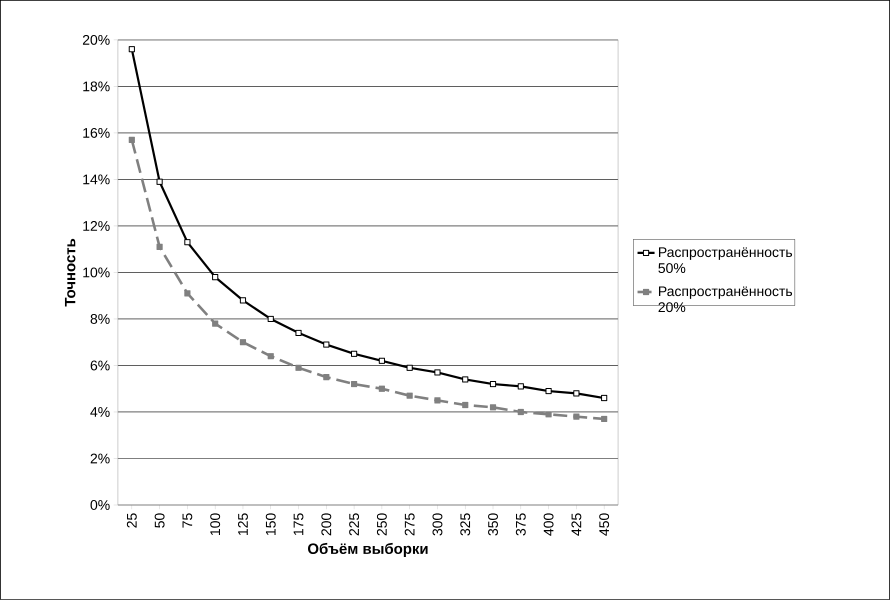 The width and height of the screenshot is (890, 600). Describe the element at coordinates (271, 524) in the screenshot. I see `x-tick-label: 150` at that location.